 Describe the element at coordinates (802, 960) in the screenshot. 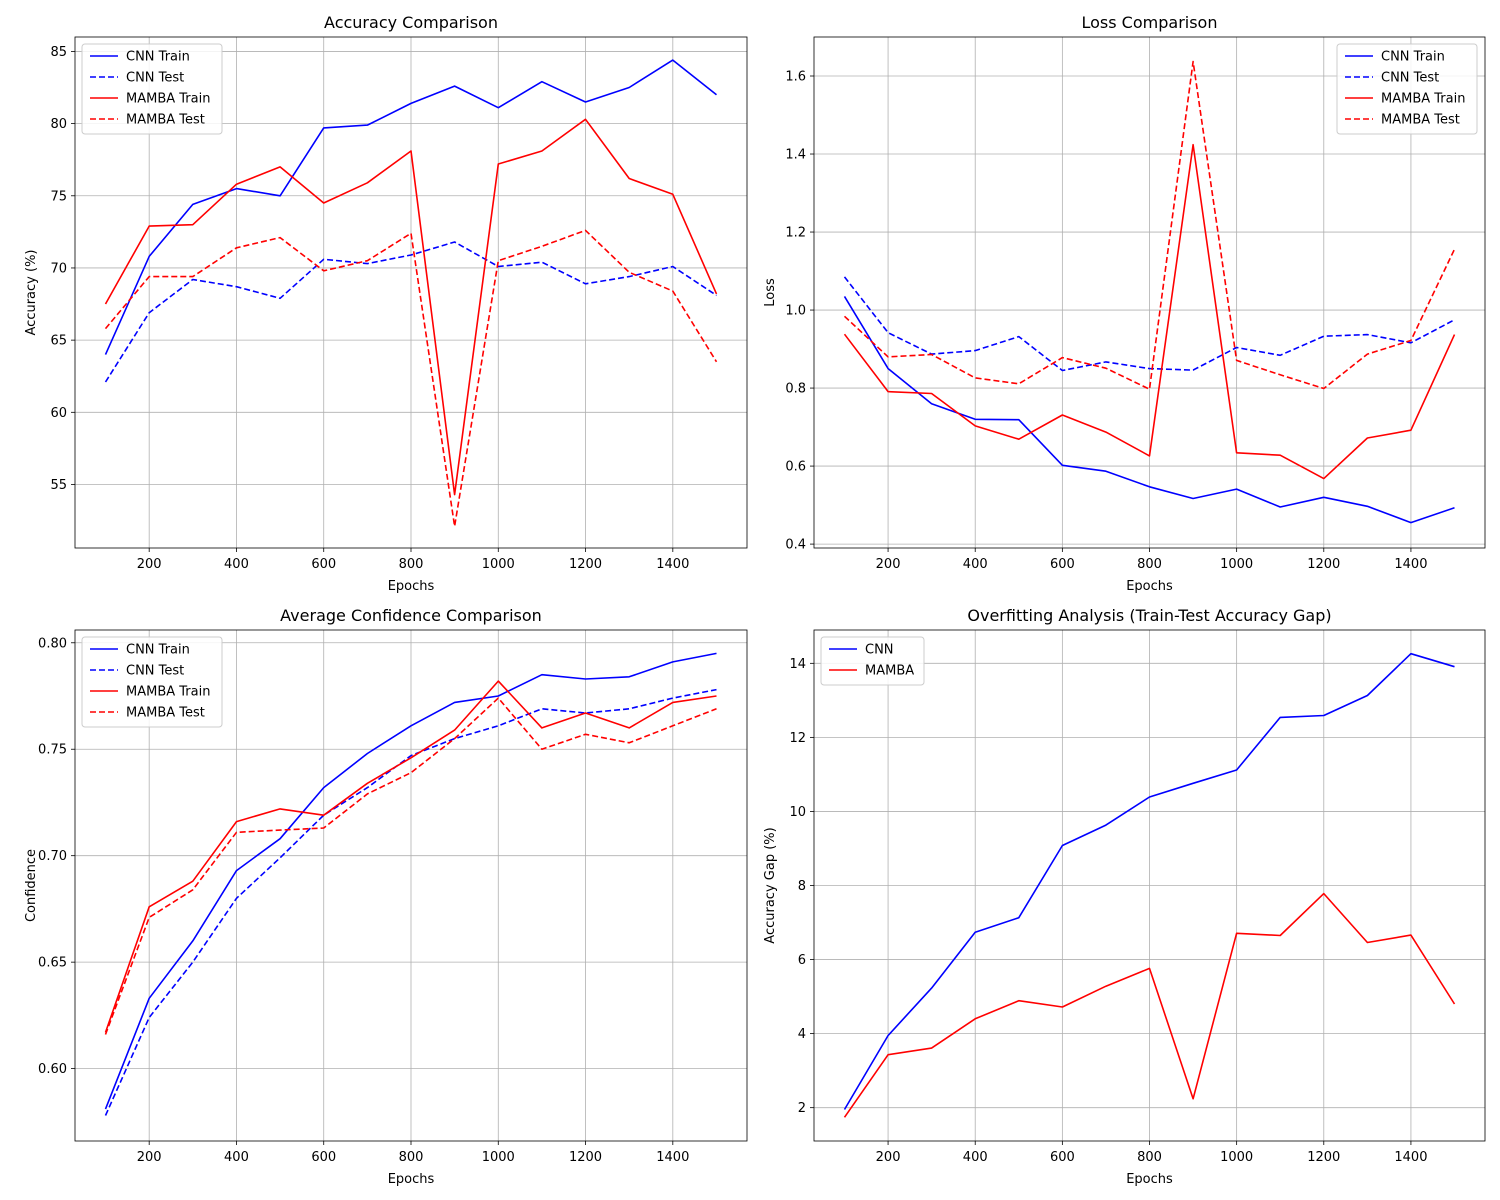

I see `y-tick-label: 6` at that location.